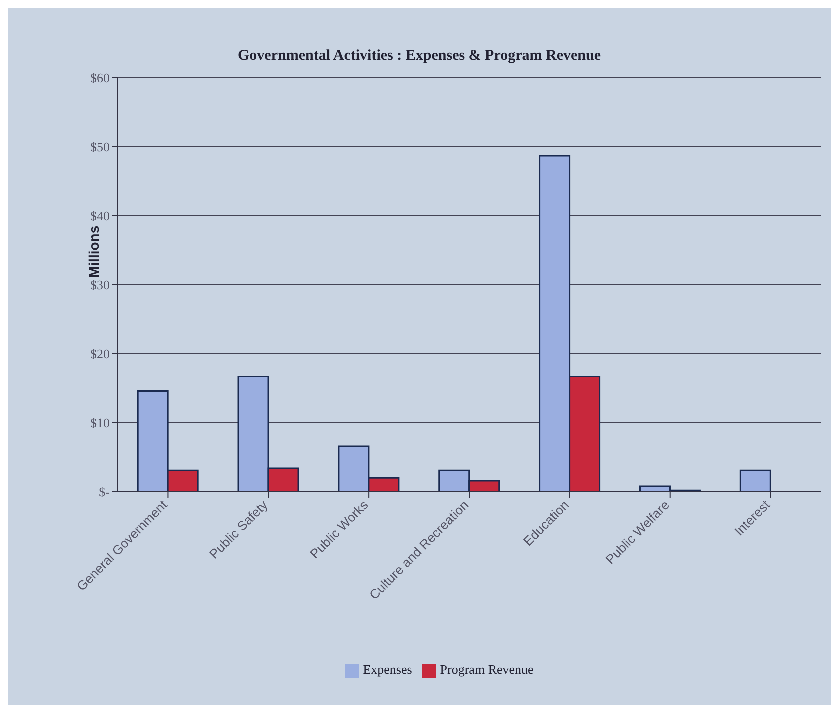 The width and height of the screenshot is (839, 713). I want to click on chart-title: Governmental Activities : Expenses & Program Revenue, so click(419, 56).